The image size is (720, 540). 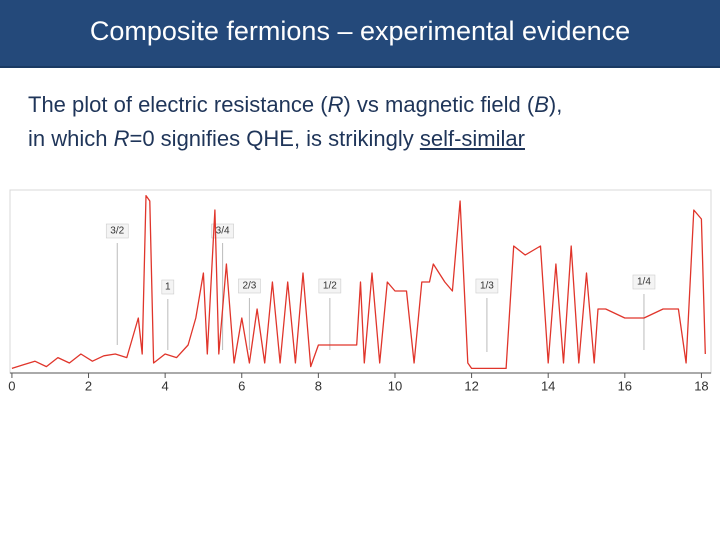 I want to click on x-tick-label: 4, so click(x=165, y=385).